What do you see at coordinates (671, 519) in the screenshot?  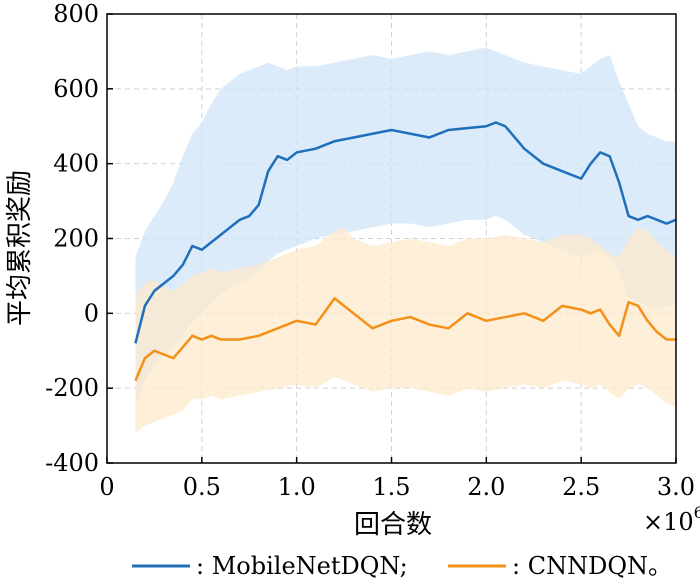 I see `x-multiplier-label: ×10⁶` at bounding box center [671, 519].